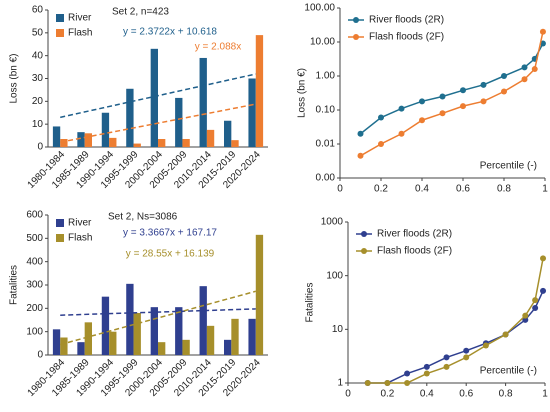 This screenshot has height=412, width=550. What do you see at coordinates (38, 101) in the screenshot?
I see `y-tick-label: 20` at bounding box center [38, 101].